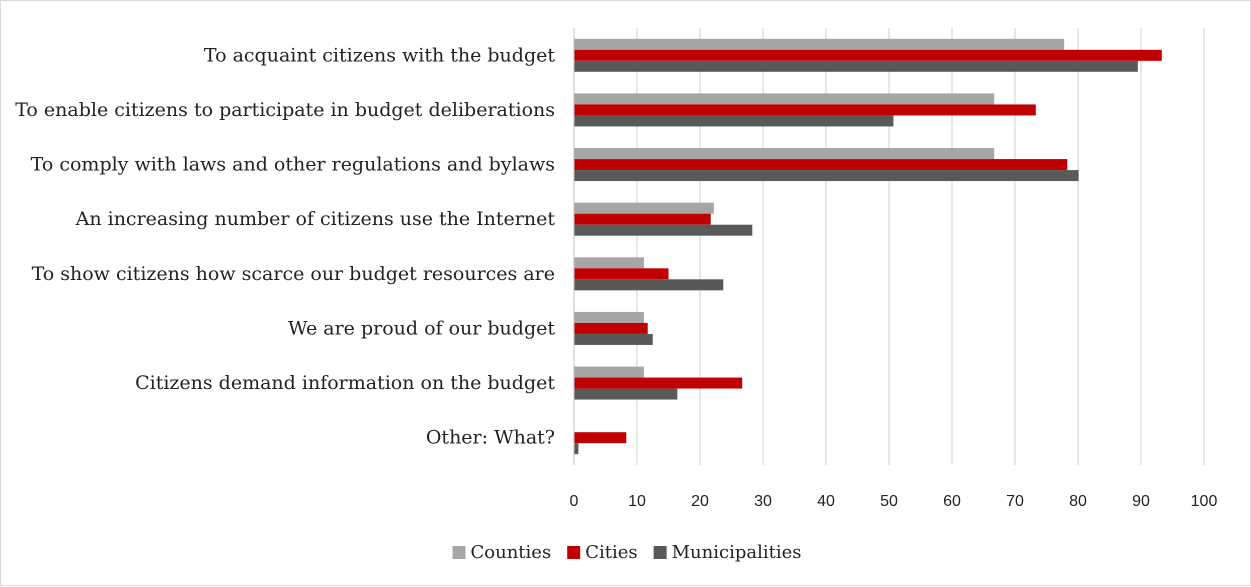  What do you see at coordinates (611, 552) in the screenshot?
I see `legend-label-cities: Cities` at bounding box center [611, 552].